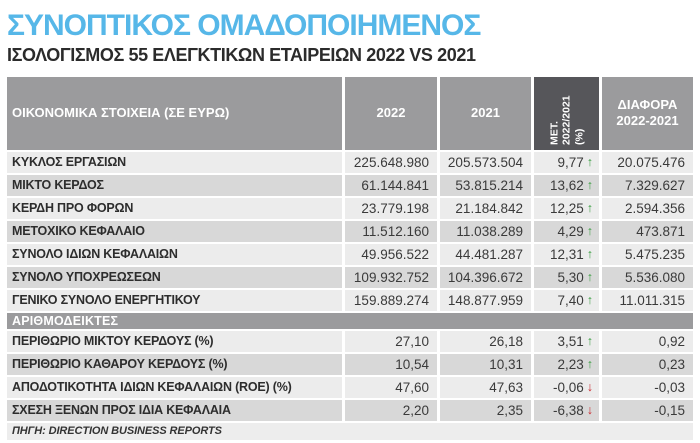 The image size is (700, 443). I want to click on difference-value: 0,92, so click(647, 341).